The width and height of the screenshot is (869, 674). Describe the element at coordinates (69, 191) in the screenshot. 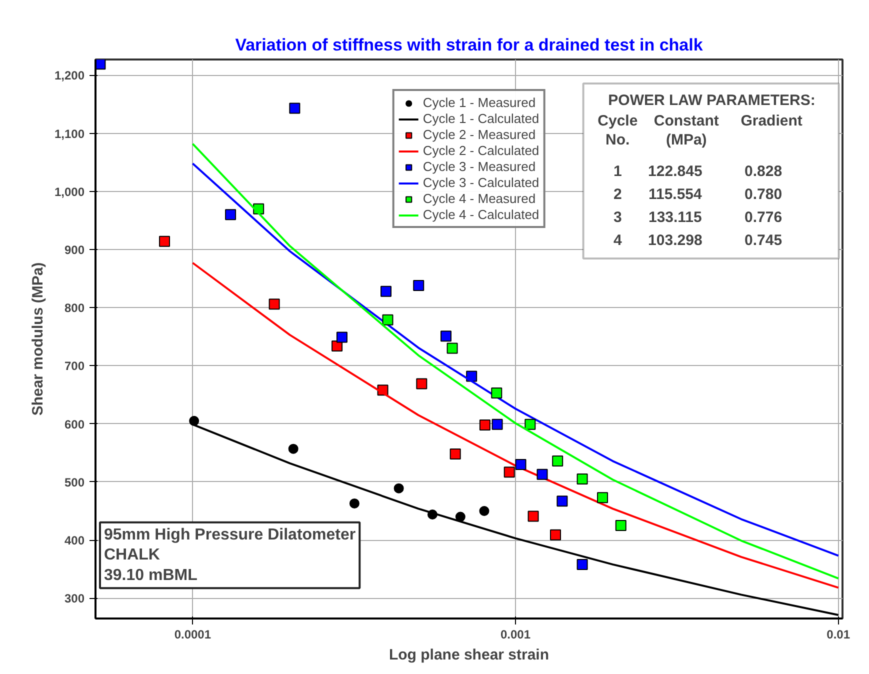

I see `y-tick-label: 1,000` at that location.